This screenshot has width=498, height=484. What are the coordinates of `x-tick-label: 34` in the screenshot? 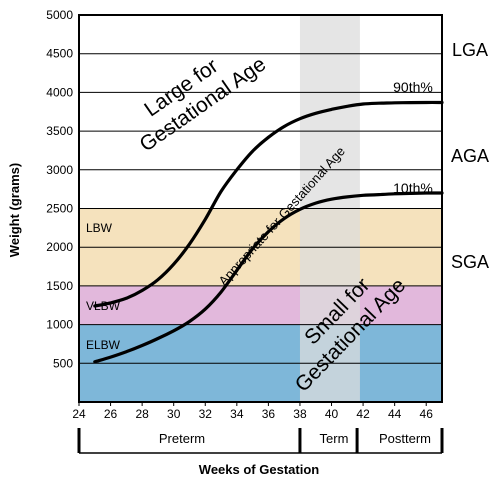 It's located at (237, 414).